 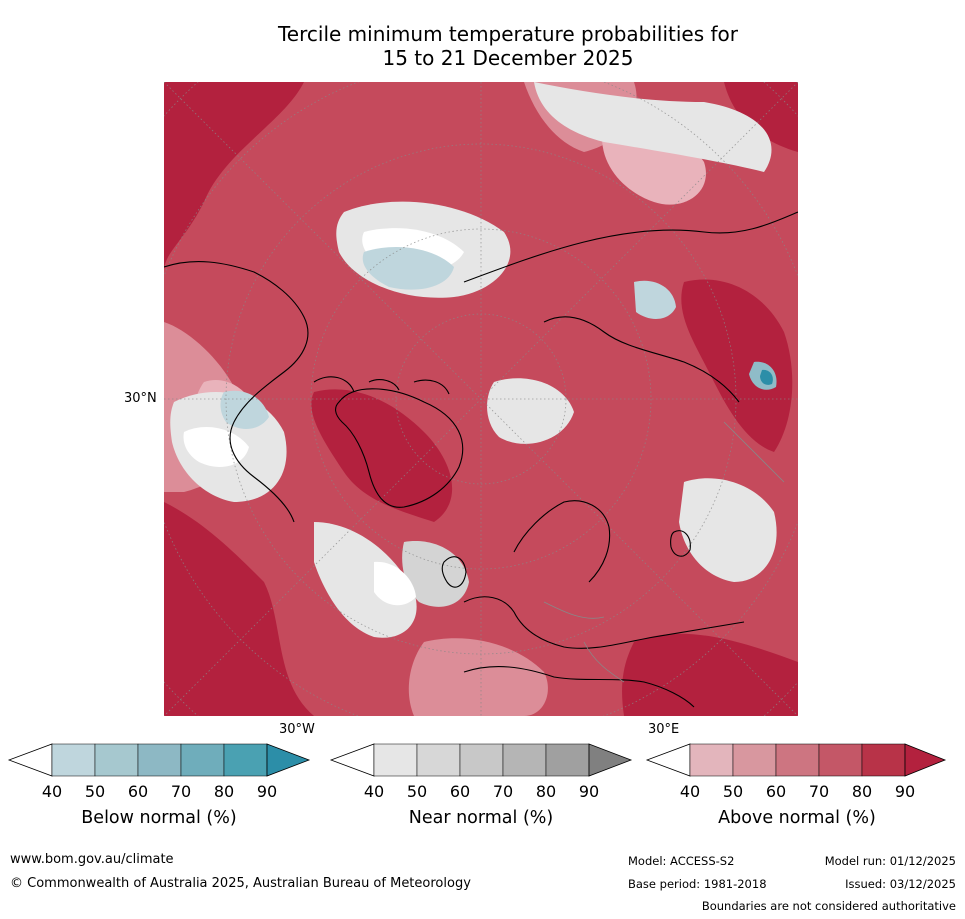 What do you see at coordinates (579, 687) in the screenshot?
I see `coastline-mediterranean` at bounding box center [579, 687].